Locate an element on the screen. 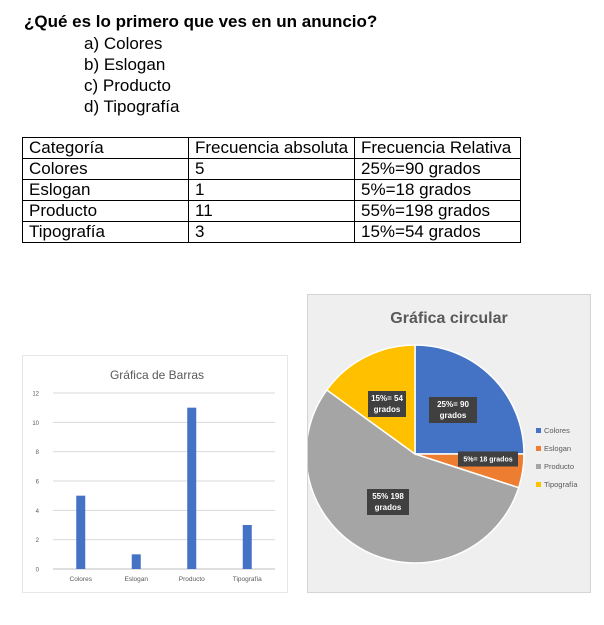 Image resolution: width=604 pixels, height=625 pixels. table-cell: Eslogan is located at coordinates (105, 190).